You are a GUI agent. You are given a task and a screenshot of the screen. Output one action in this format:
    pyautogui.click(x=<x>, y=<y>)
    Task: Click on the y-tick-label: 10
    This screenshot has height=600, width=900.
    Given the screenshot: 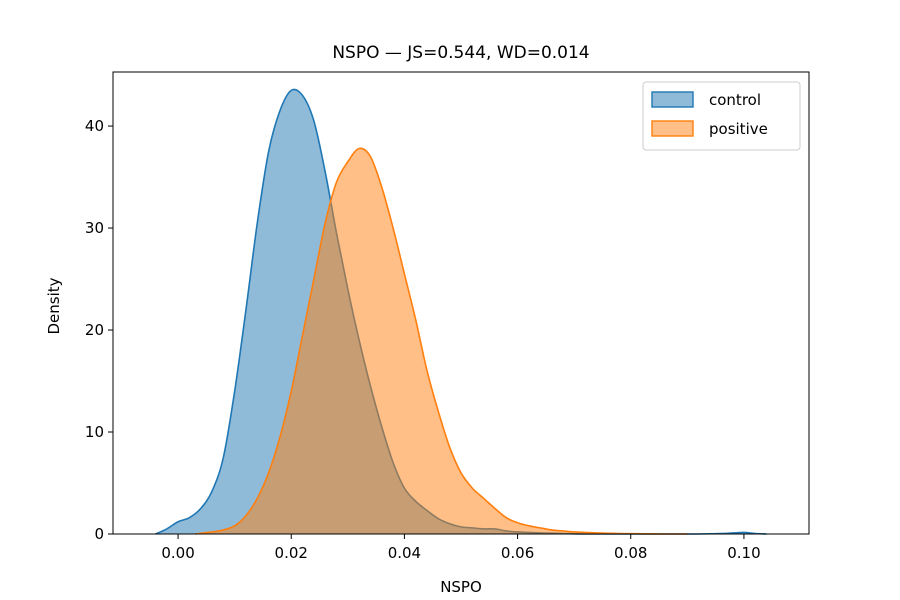 What is the action you would take?
    pyautogui.click(x=94, y=432)
    